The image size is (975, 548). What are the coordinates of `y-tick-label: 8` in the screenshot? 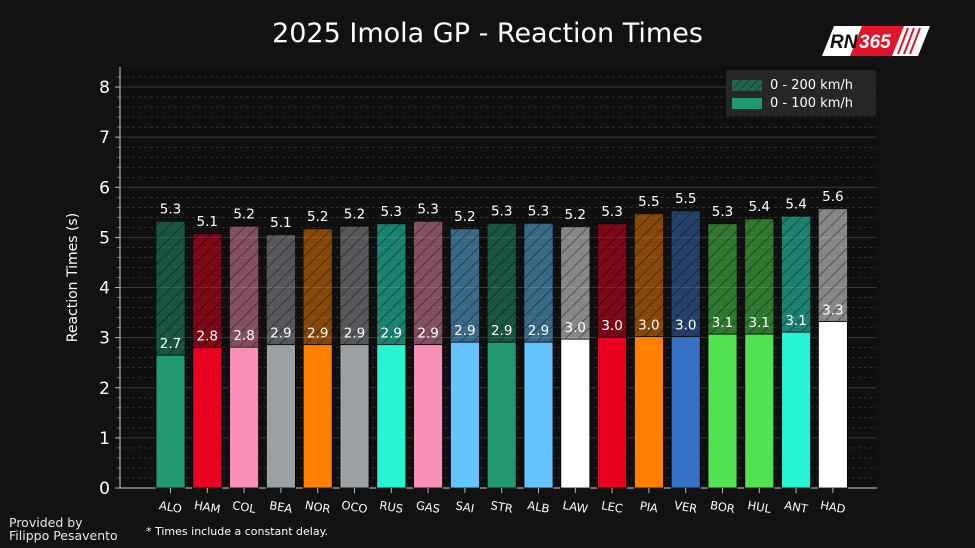 It's located at (104, 88).